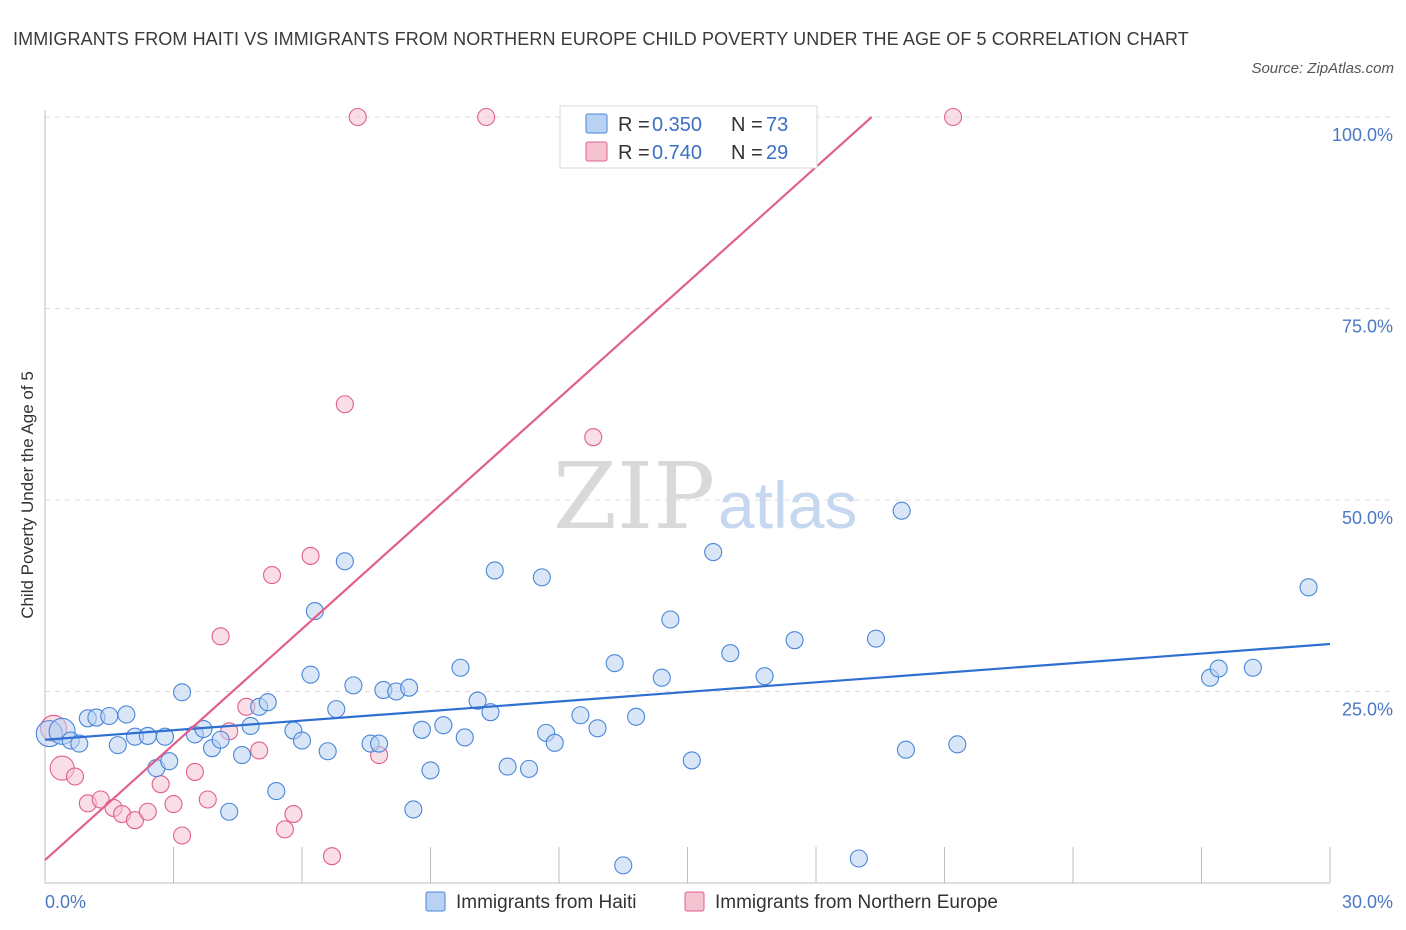  What do you see at coordinates (1362, 135) in the screenshot?
I see `y-tick-label: 100.0%` at bounding box center [1362, 135].